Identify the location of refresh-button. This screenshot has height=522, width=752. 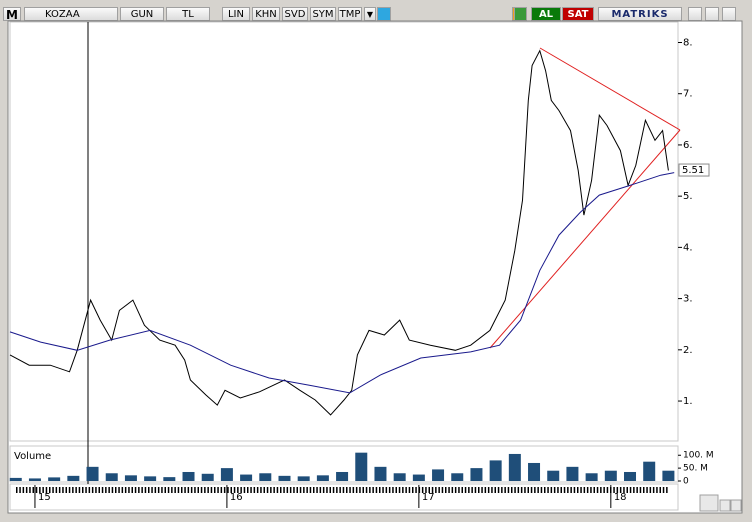
(709, 503).